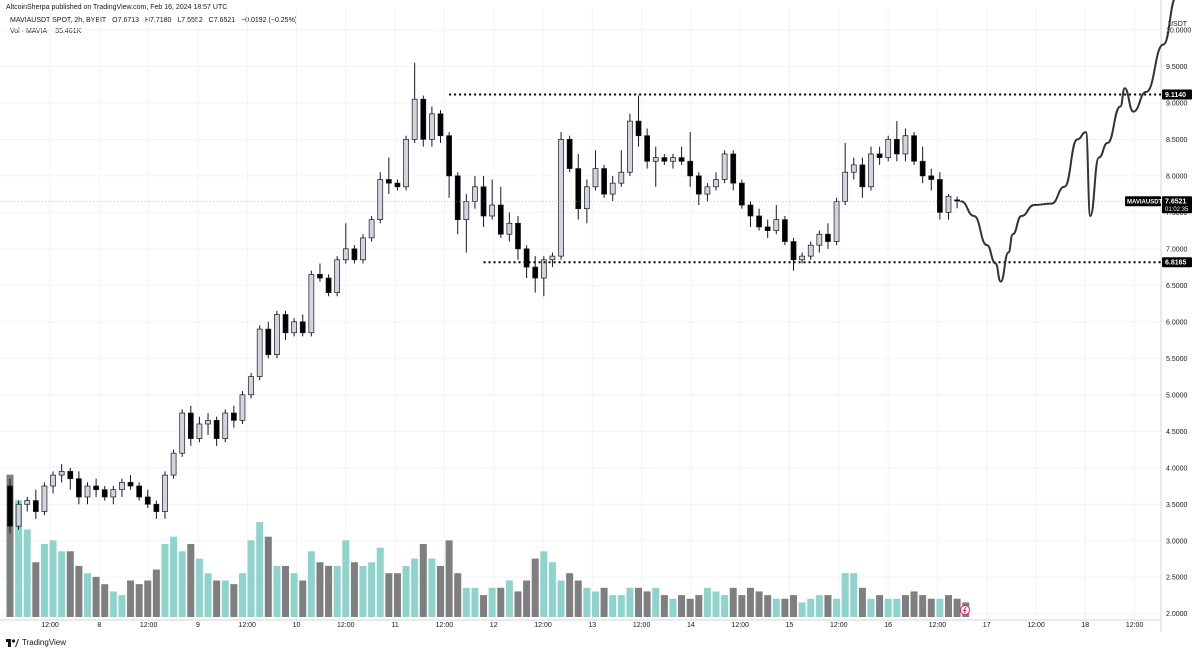 This screenshot has height=653, width=1200. Describe the element at coordinates (1177, 210) in the screenshot. I see `countdown-label: 01:02:35` at that location.